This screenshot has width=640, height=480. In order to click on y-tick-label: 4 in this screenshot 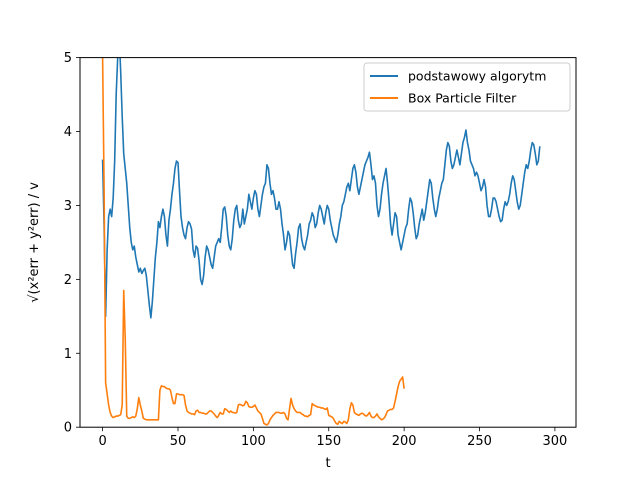, I will do `click(68, 132)`.